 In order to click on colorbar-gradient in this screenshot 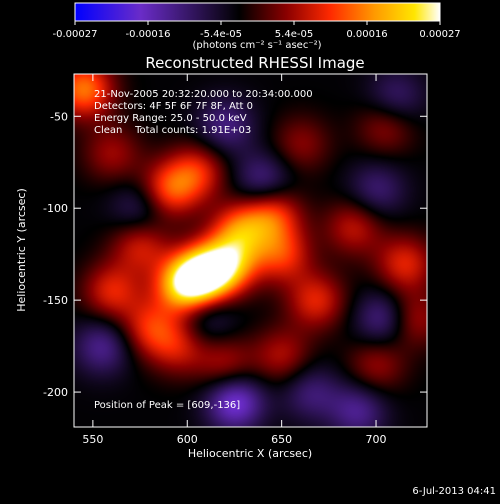, I will do `click(257, 12)`.